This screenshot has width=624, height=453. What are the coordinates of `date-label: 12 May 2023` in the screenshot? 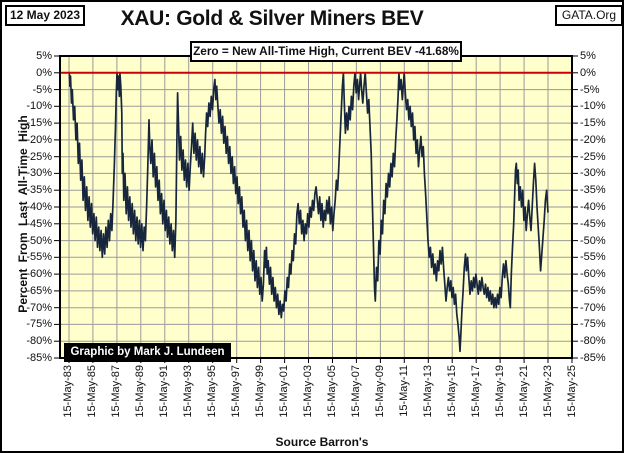 It's located at (45, 15).